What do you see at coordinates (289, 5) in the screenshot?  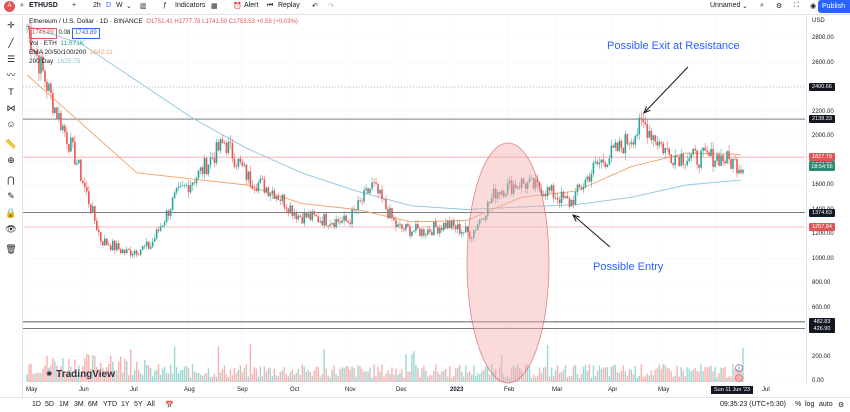 I see `replay-button: Replay` at bounding box center [289, 5].